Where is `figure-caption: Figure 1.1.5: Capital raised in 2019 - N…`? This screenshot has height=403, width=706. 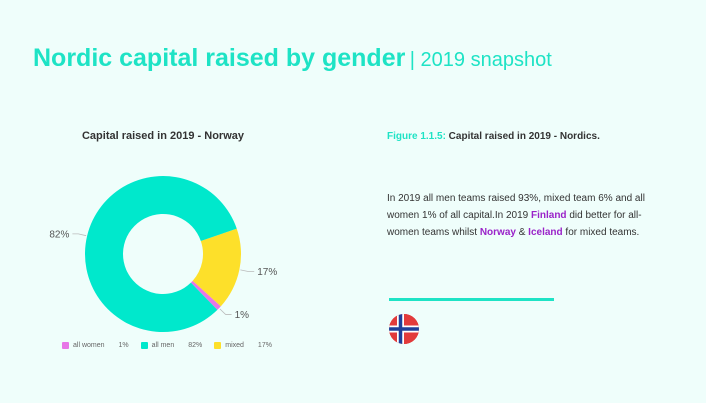 figure-caption: Figure 1.1.5: Capital raised in 2019 - N… is located at coordinates (493, 136).